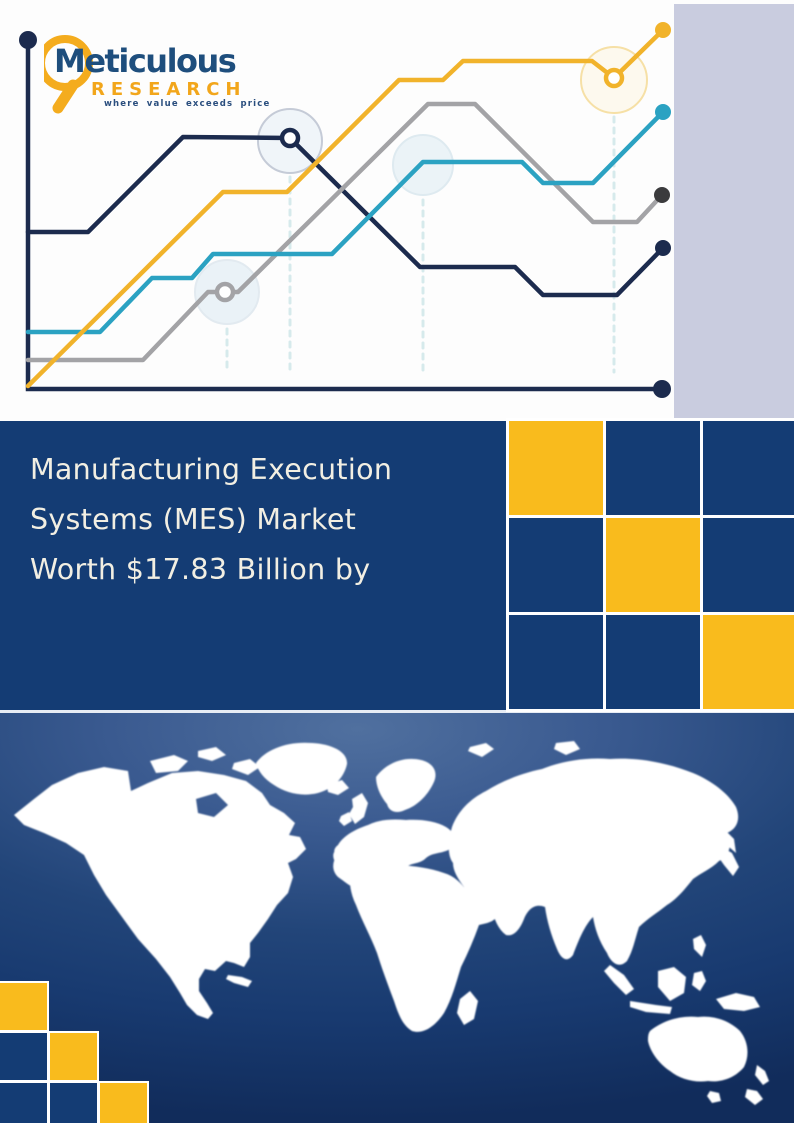 The image size is (794, 1123). I want to click on end-dot-gray, so click(662, 195).